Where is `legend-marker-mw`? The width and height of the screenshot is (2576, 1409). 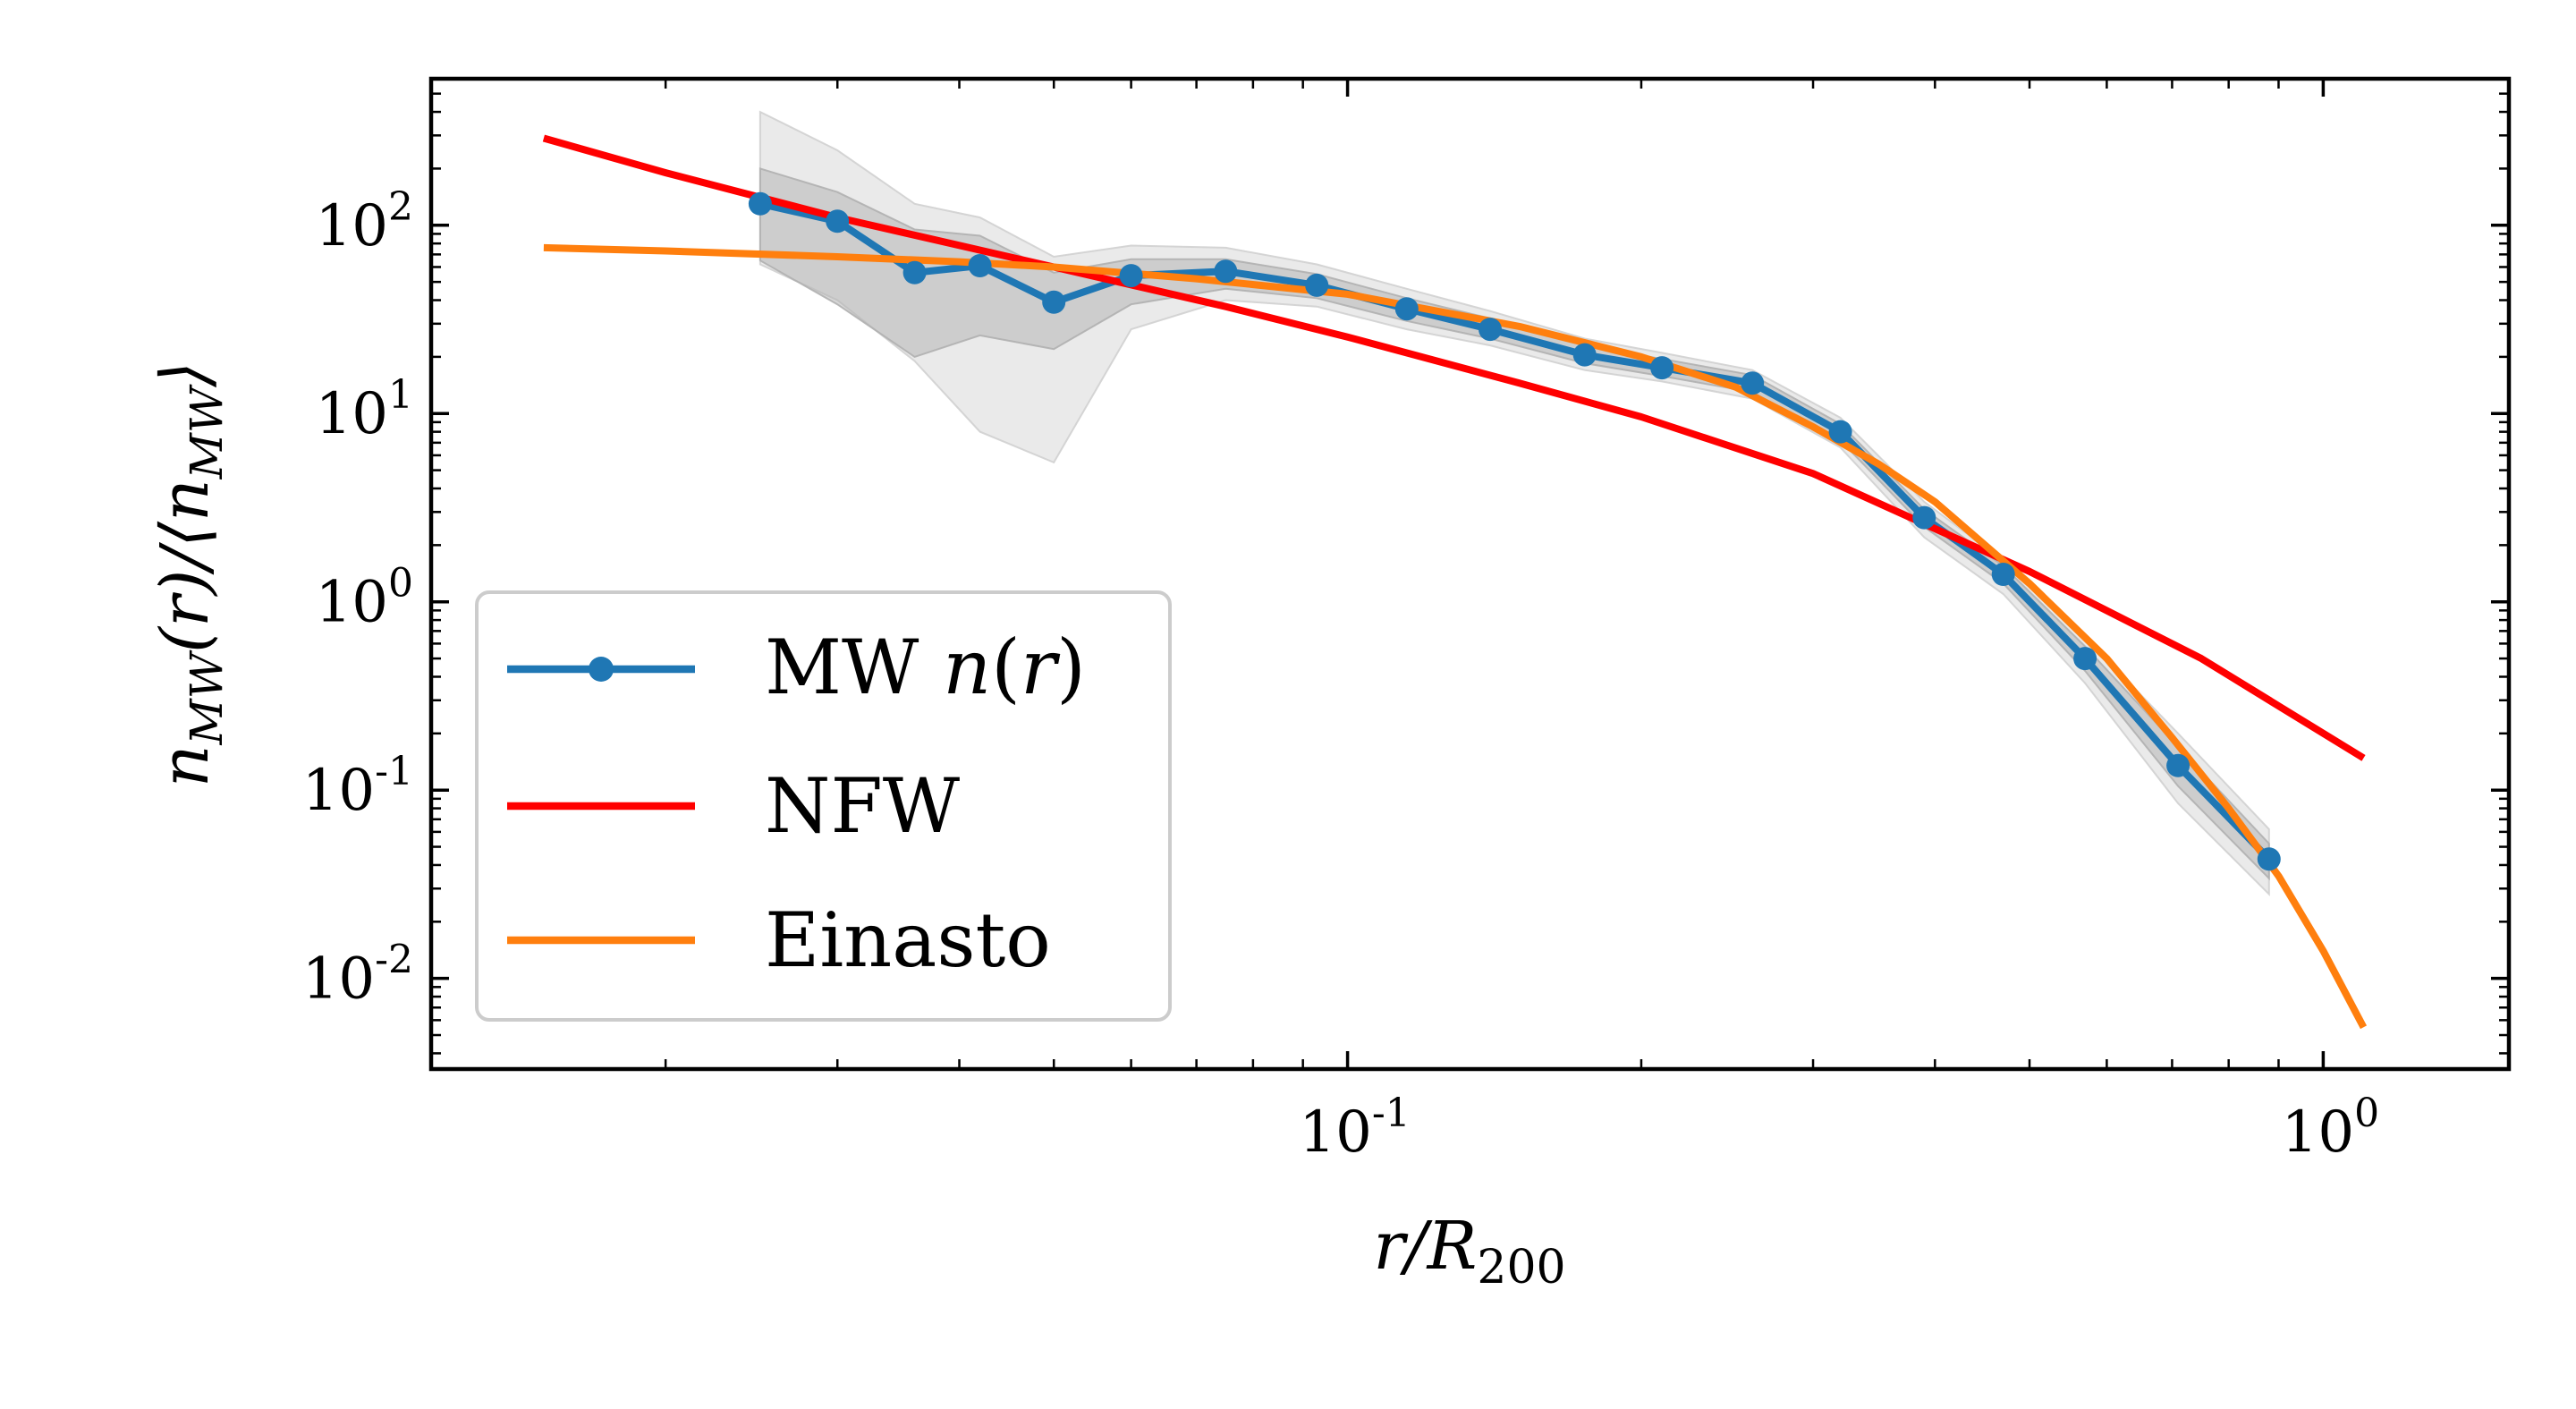 legend-marker-mw is located at coordinates (601, 670).